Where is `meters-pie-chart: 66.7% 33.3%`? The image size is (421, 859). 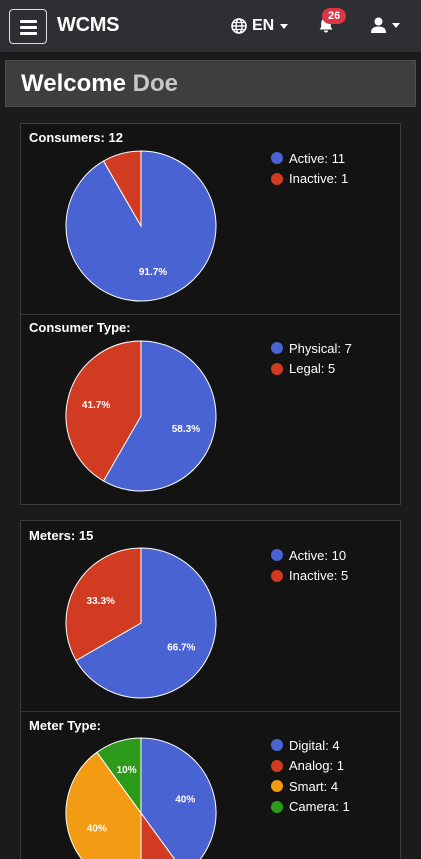
meters-pie-chart: 66.7% 33.3% is located at coordinates (141, 623).